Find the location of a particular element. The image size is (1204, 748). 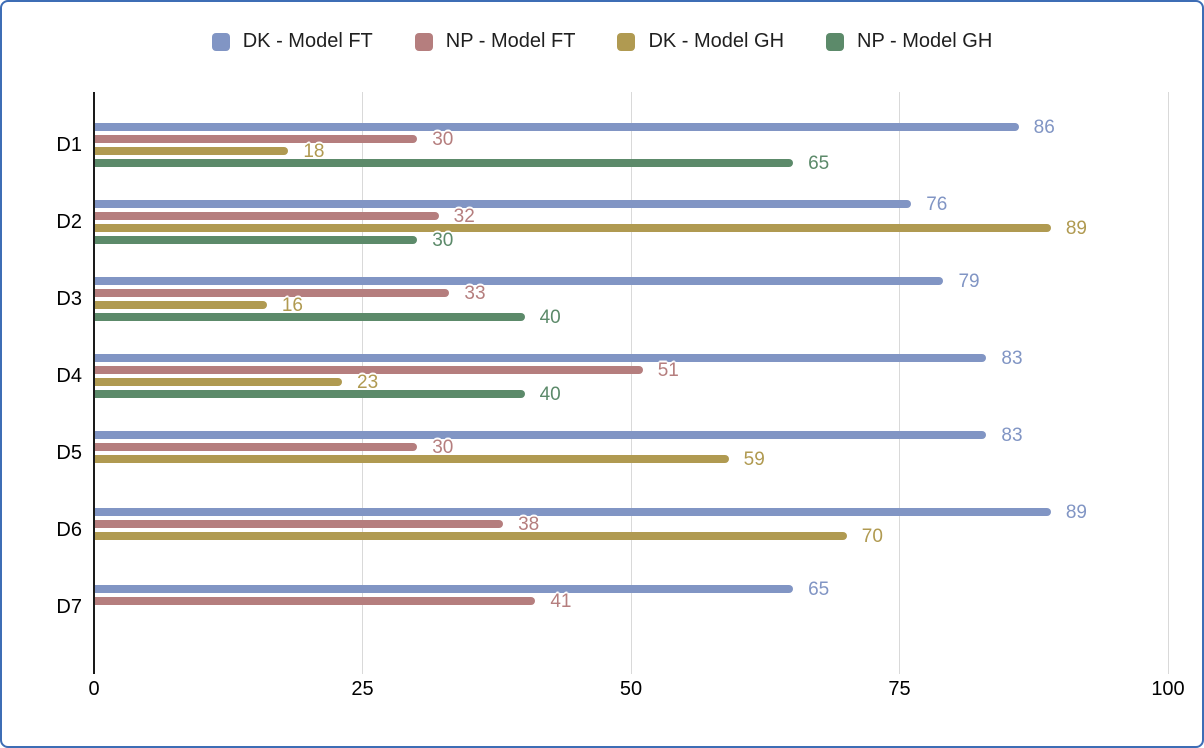

bar-value-label-D3-NP - Model GH: 40 is located at coordinates (550, 317).